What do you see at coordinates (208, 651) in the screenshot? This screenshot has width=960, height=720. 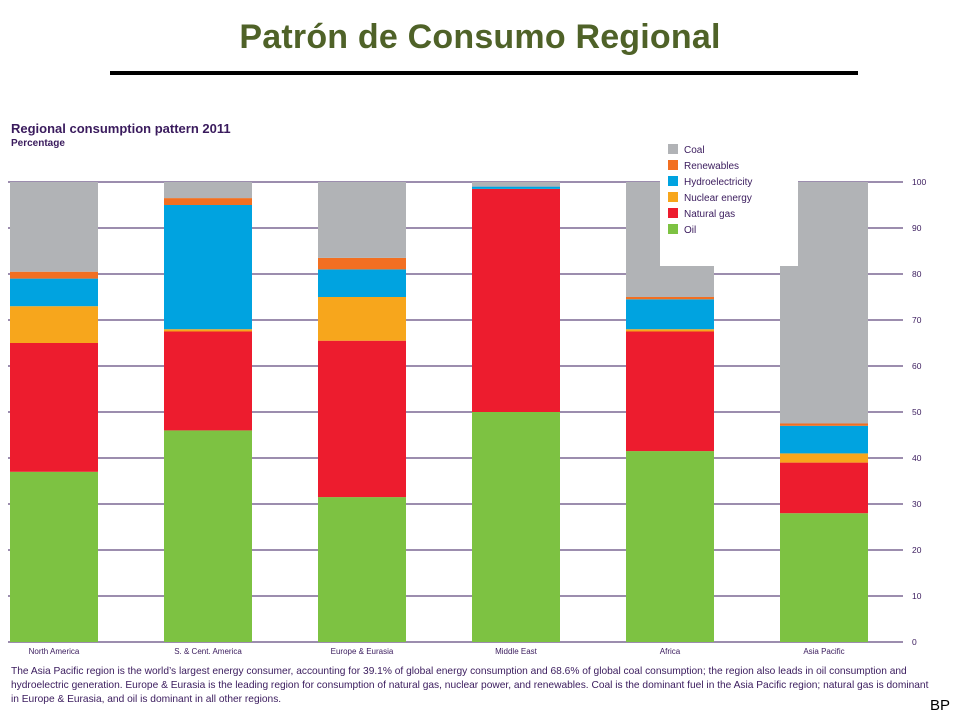 I see `x-tick-label: S. & Cent. America` at bounding box center [208, 651].